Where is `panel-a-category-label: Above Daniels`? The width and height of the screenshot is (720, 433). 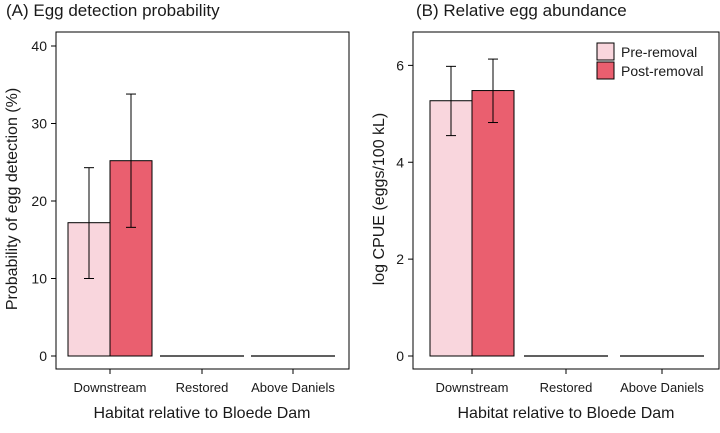
panel-a-category-label: Above Daniels is located at coordinates (293, 387).